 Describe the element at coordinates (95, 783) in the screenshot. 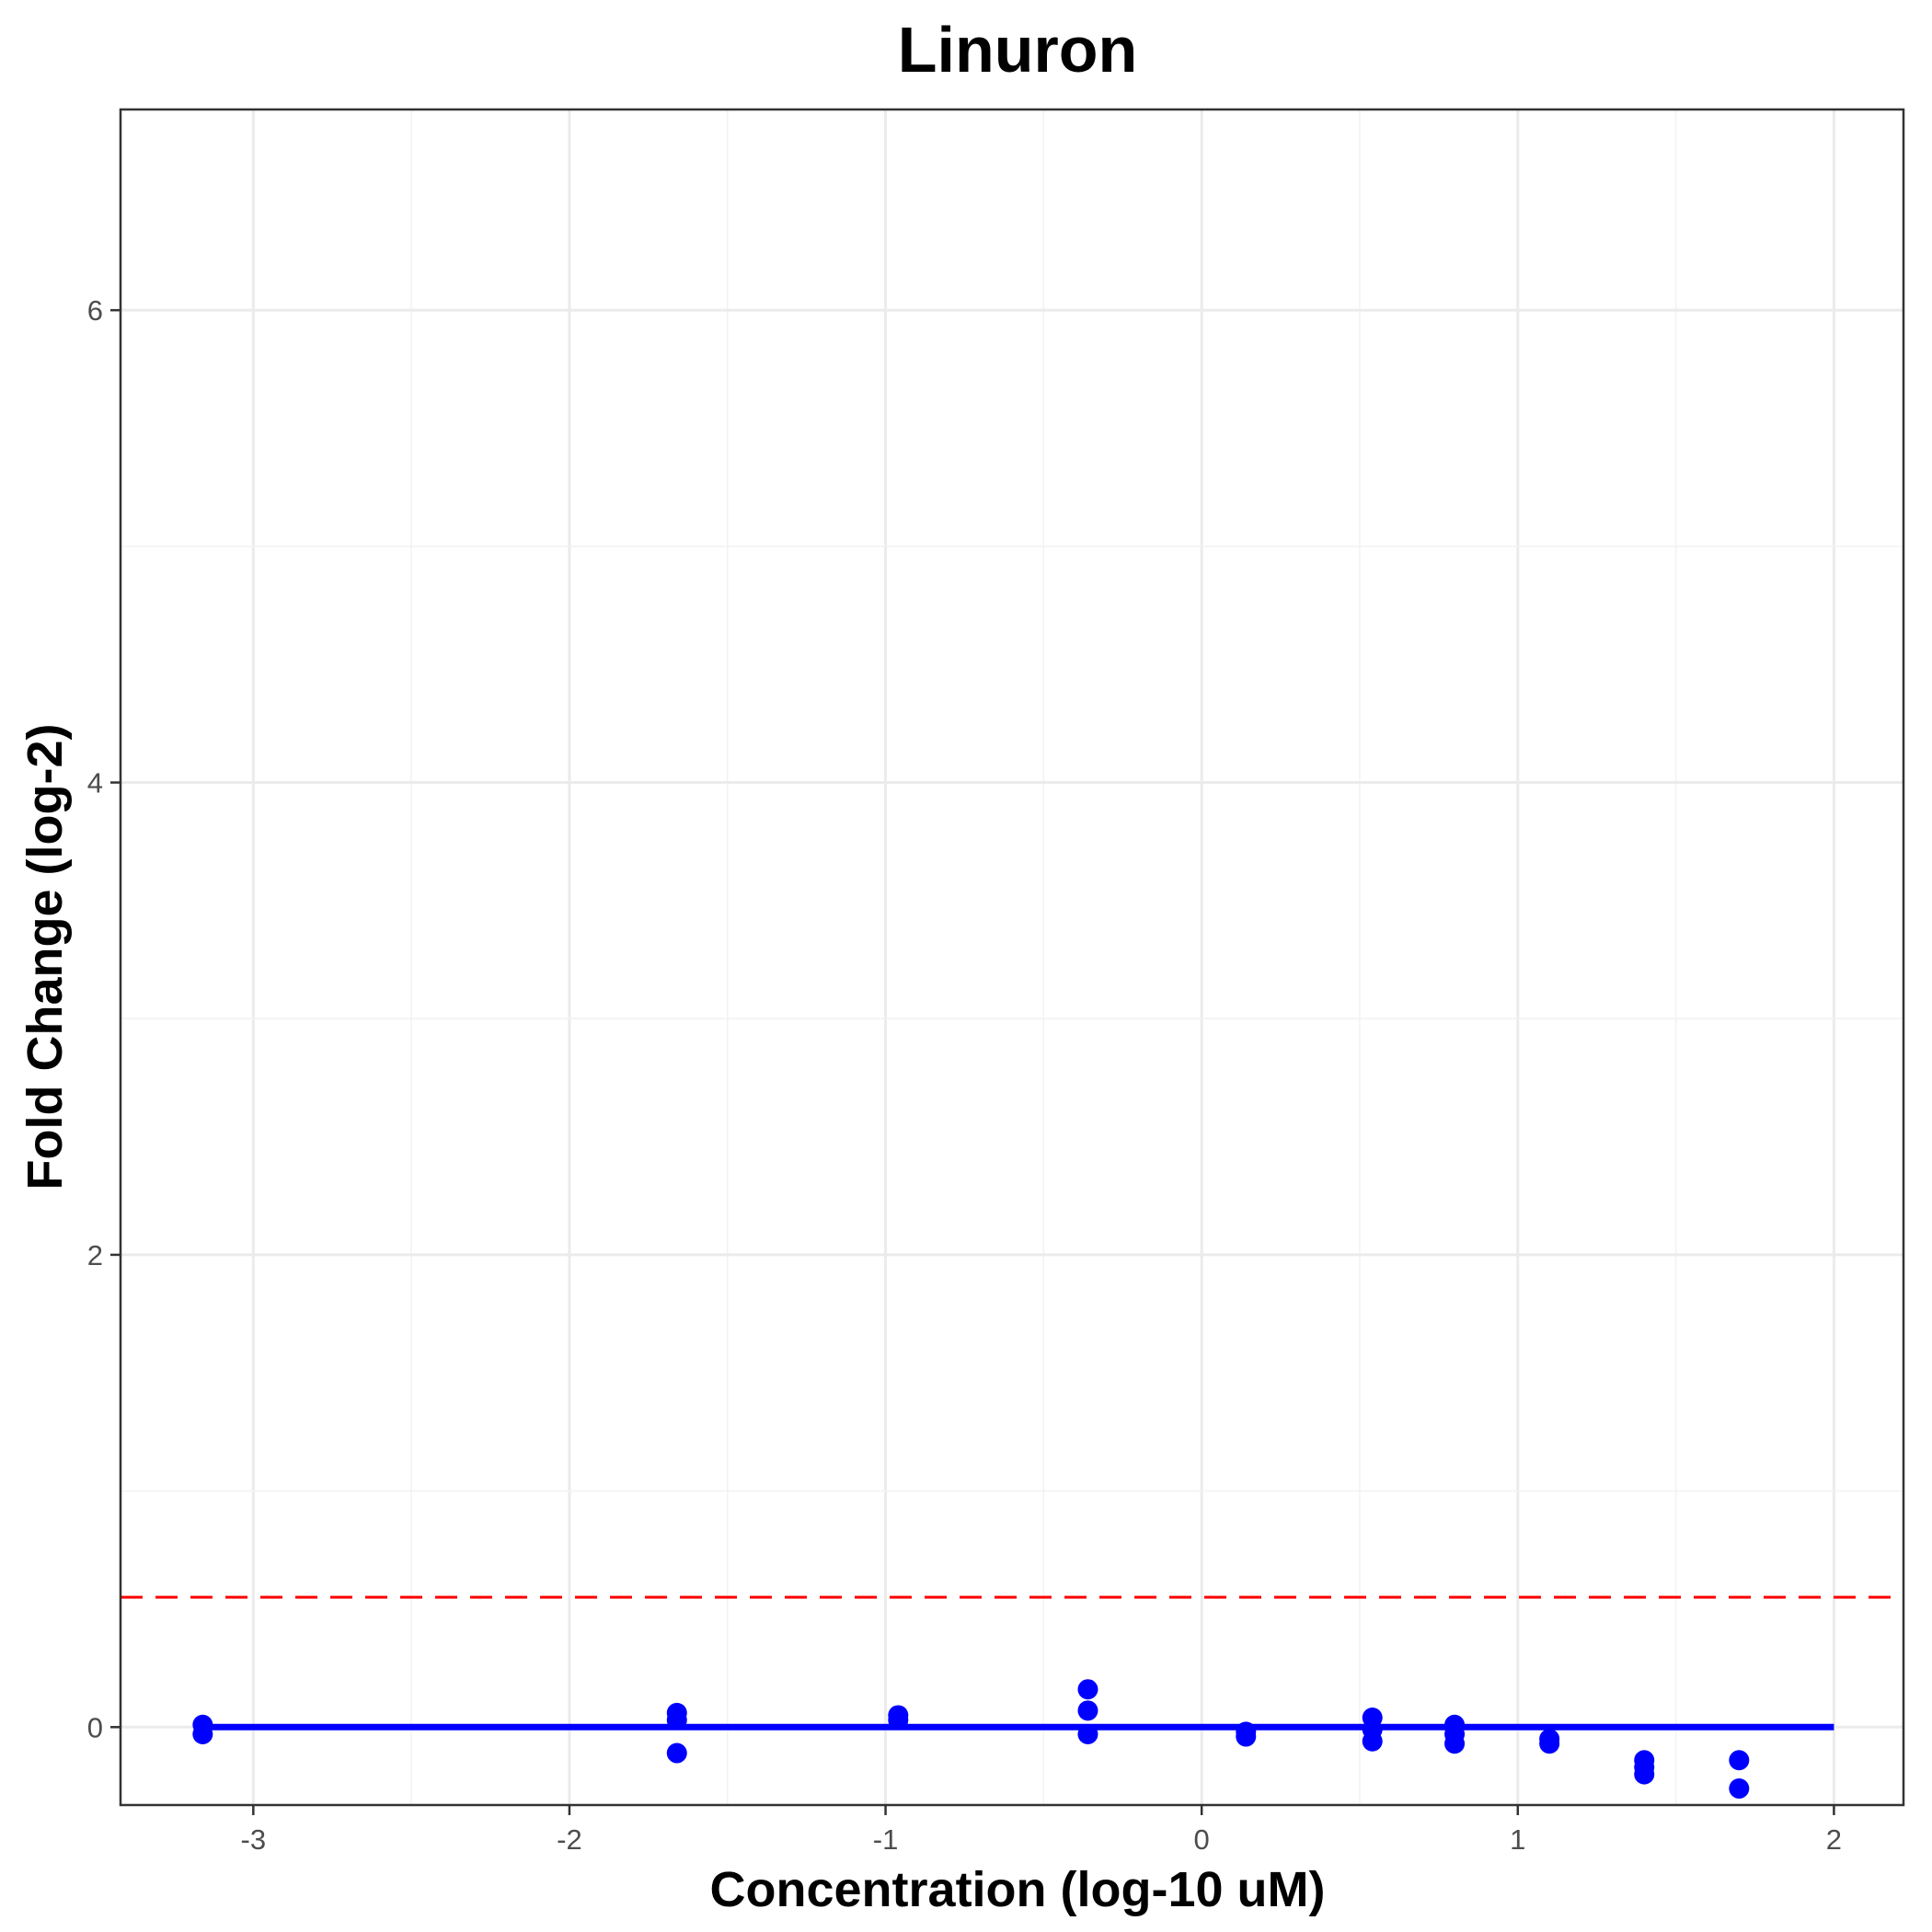

I see `y-tick-label: 4` at that location.